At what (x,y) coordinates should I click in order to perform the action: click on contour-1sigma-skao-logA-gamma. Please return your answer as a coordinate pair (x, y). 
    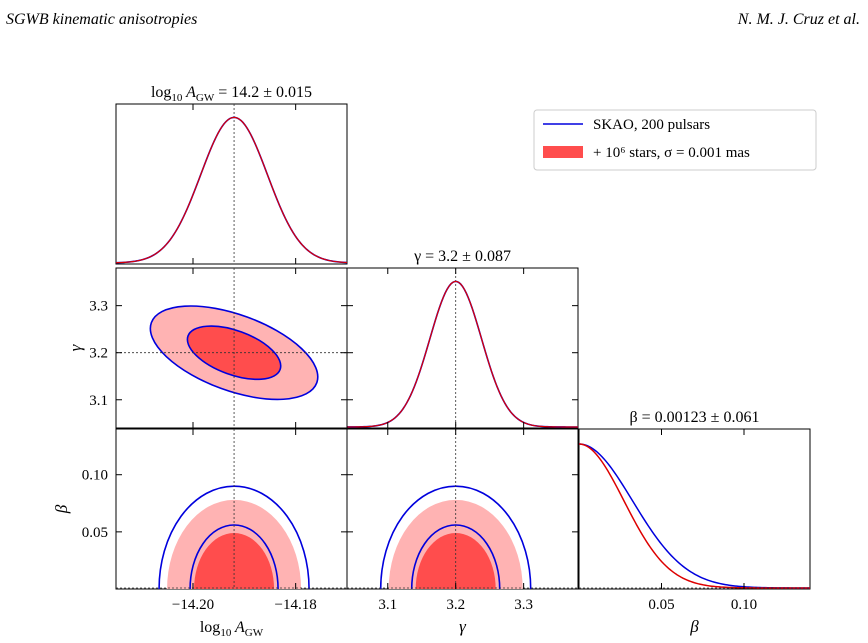
    Looking at the image, I should click on (234, 353).